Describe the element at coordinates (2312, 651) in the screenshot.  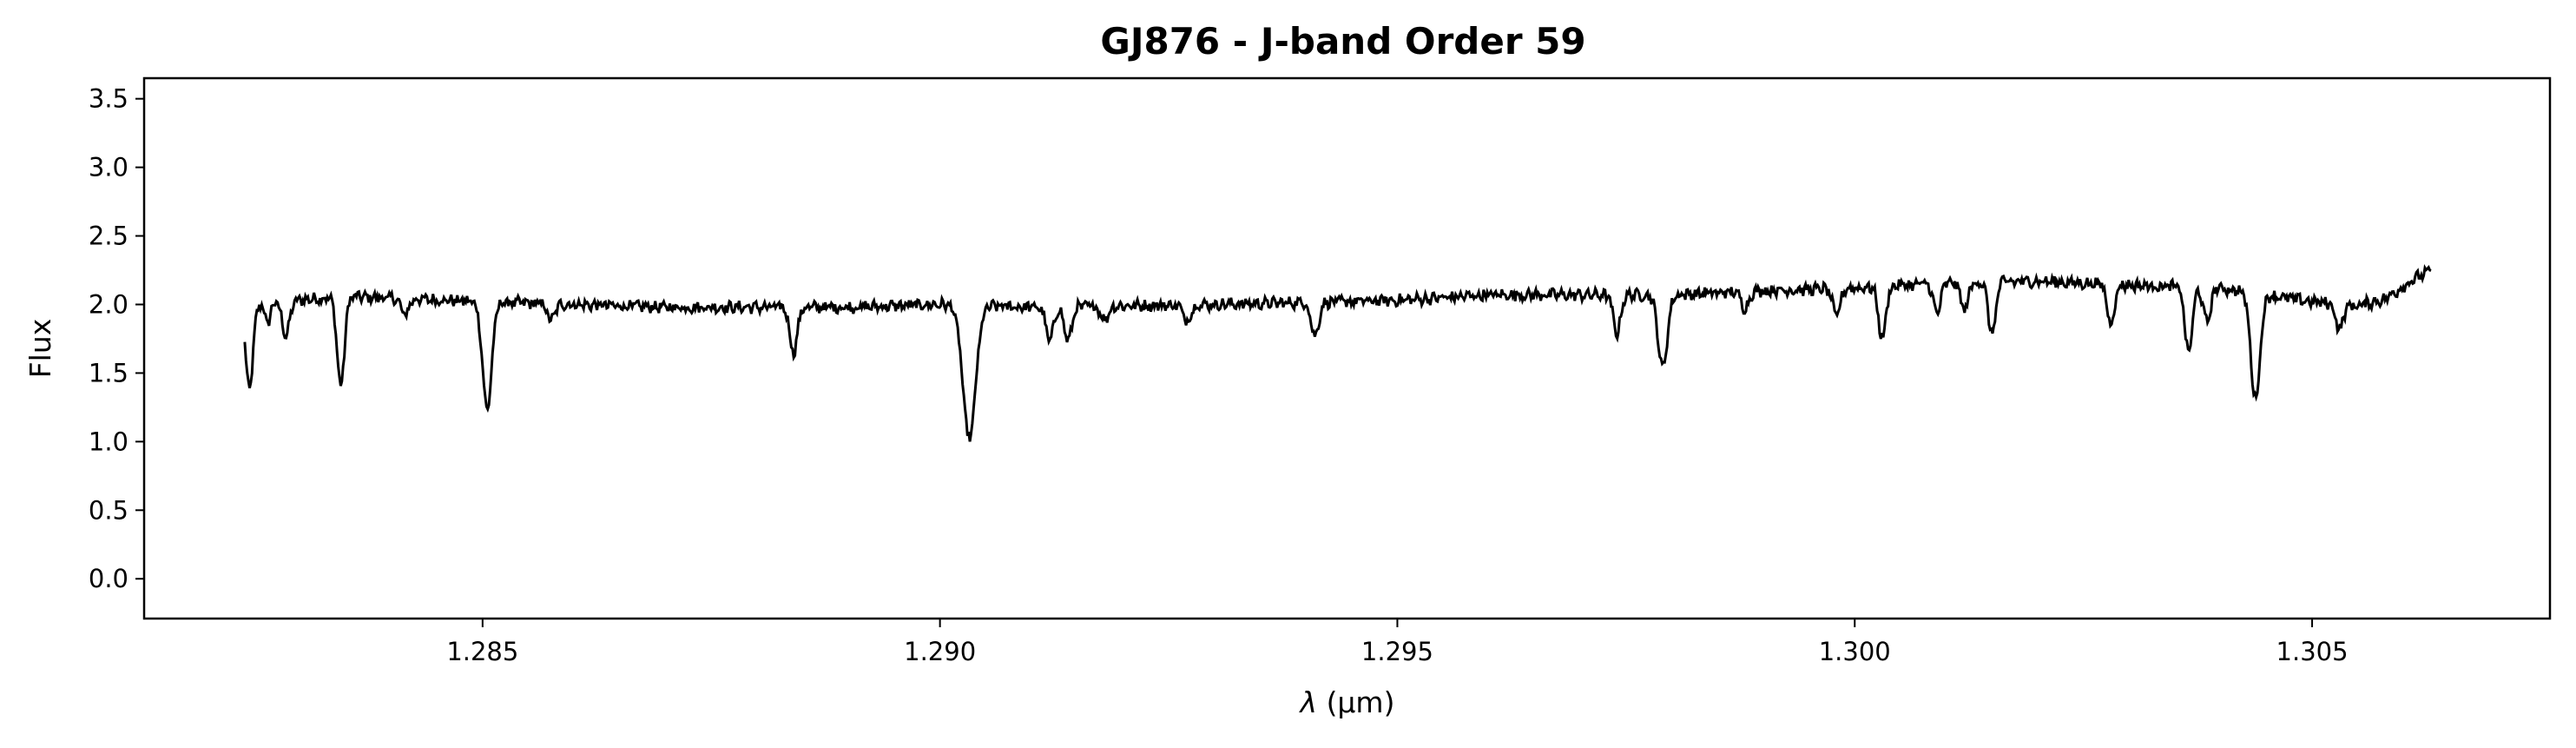
I see `x-tick-label: 1.305` at that location.